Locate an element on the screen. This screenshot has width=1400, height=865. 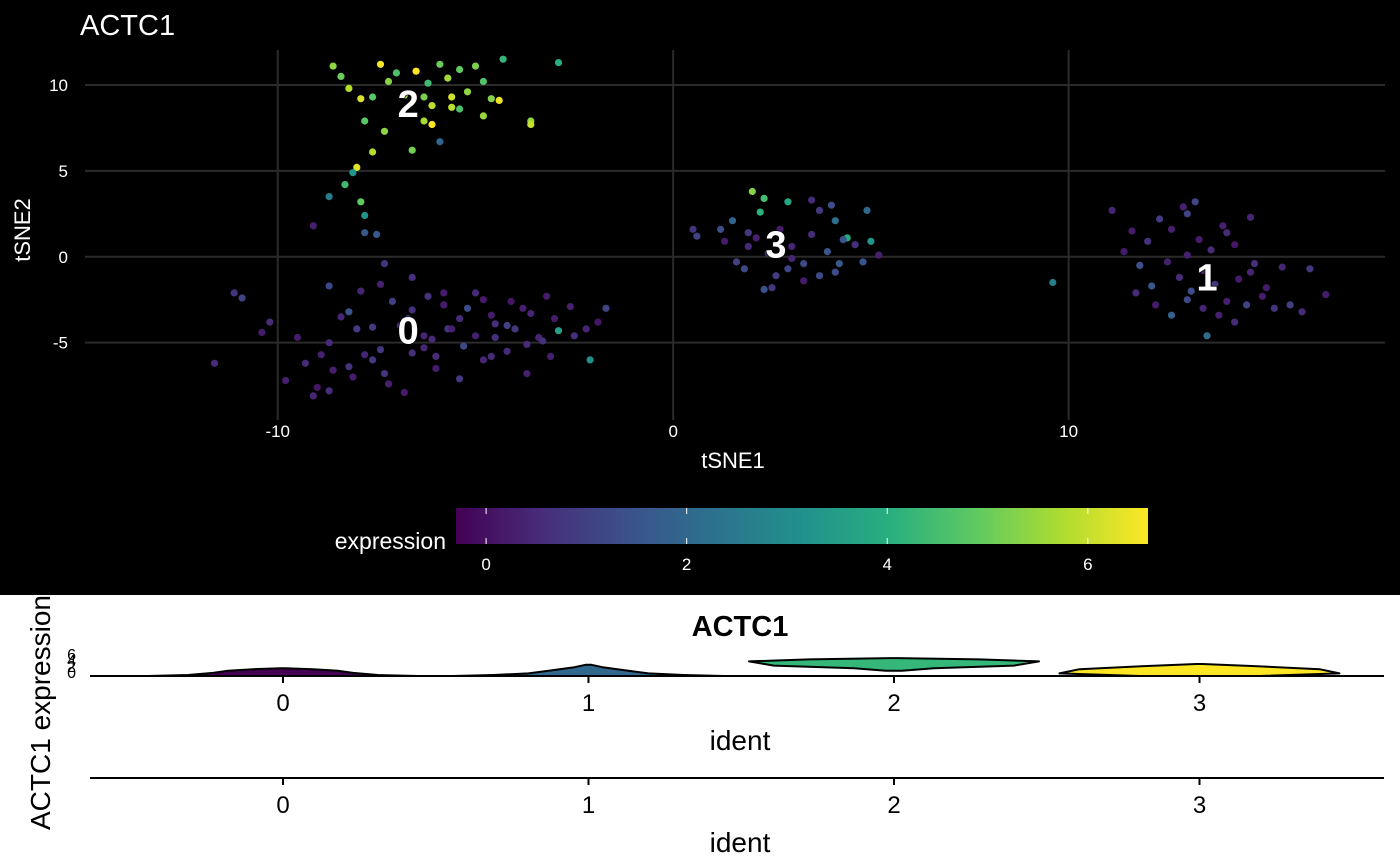
tsne-x-tick-label: 10 is located at coordinates (1068, 431).